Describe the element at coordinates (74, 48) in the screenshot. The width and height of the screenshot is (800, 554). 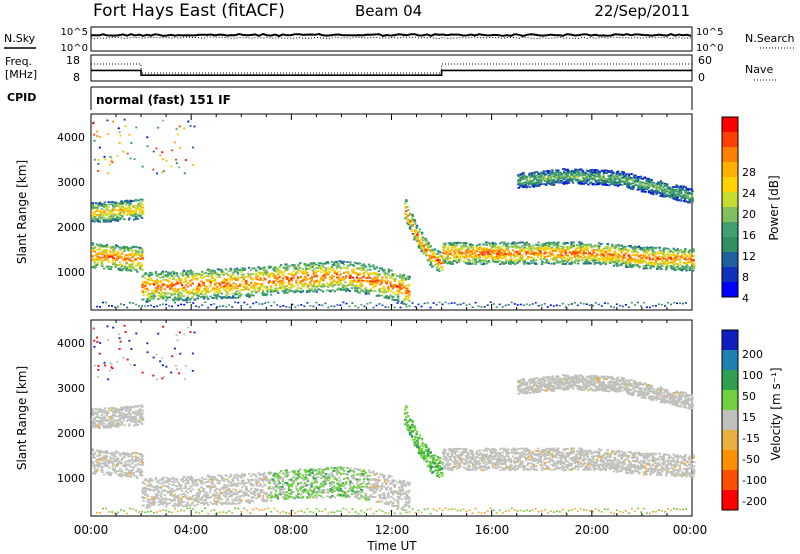
I see `noise-tick-left-low: 10^0` at that location.